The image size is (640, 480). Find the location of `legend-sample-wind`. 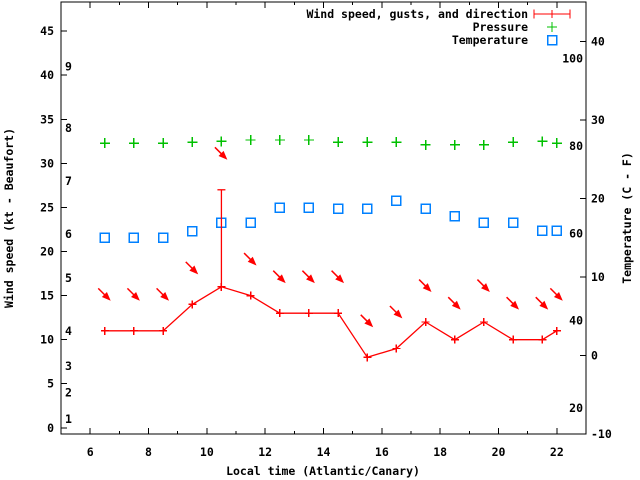

legend-sample-wind is located at coordinates (552, 14).